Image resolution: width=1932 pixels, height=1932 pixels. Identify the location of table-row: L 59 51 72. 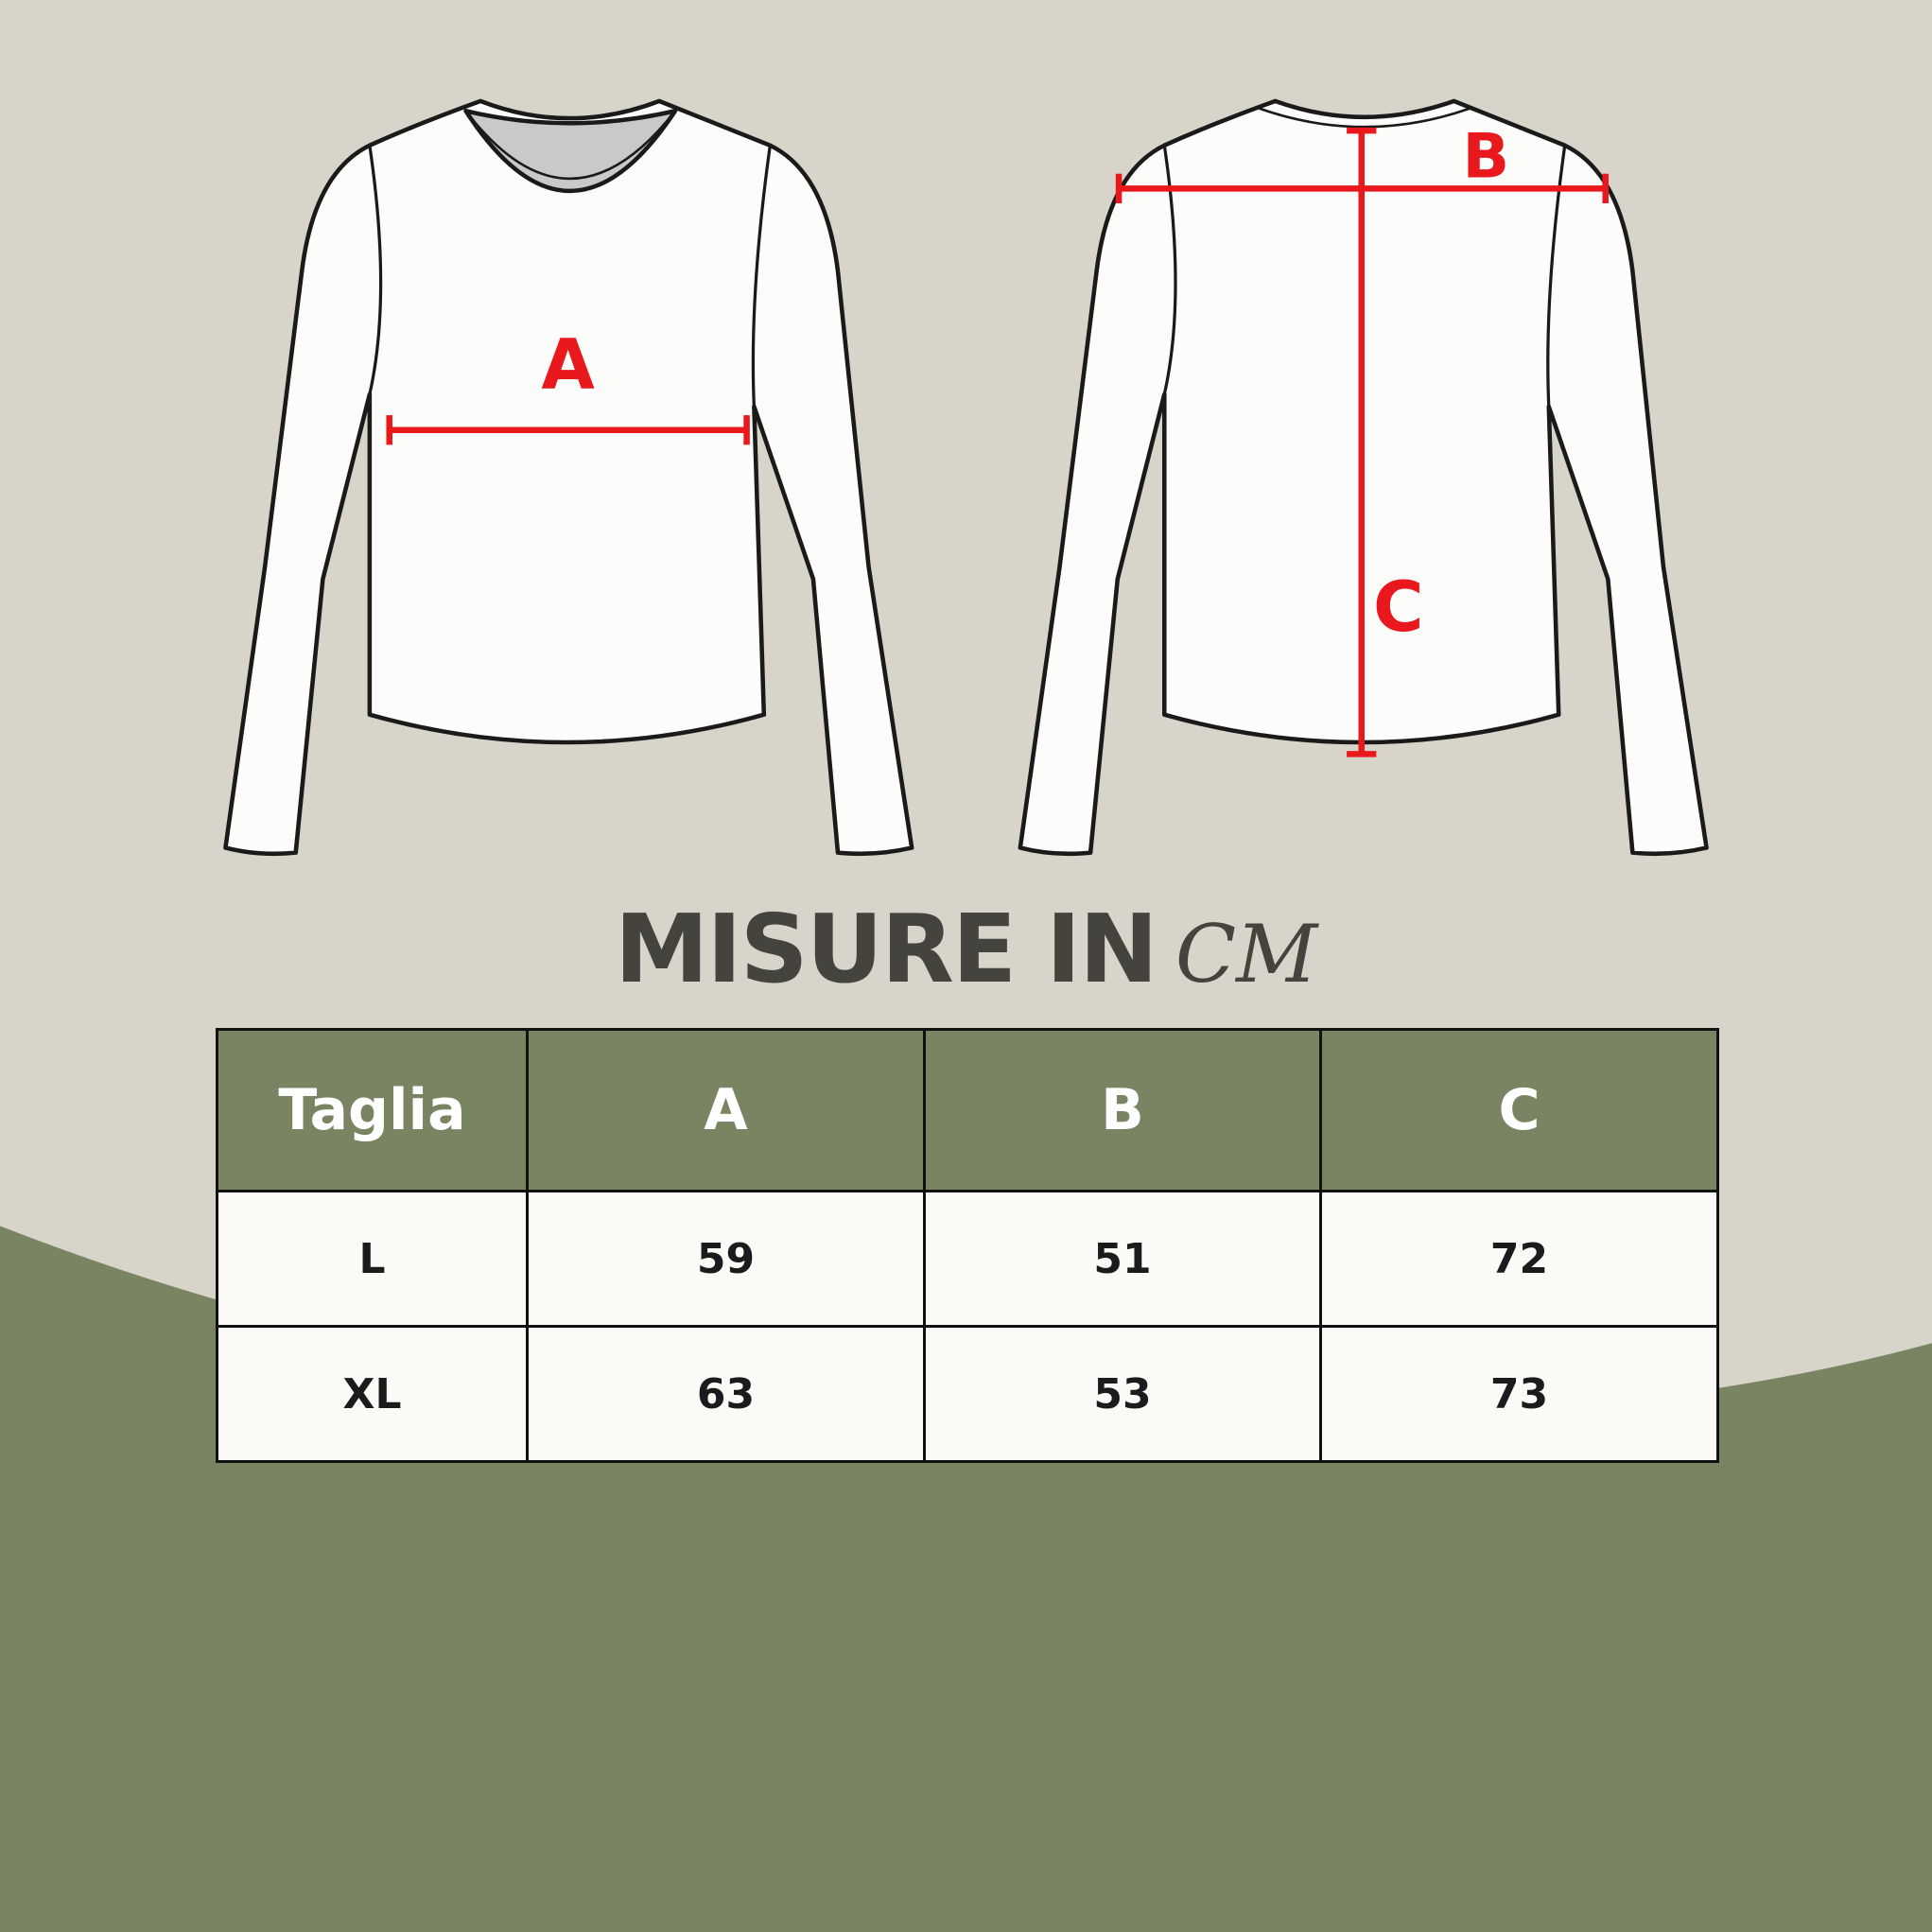
(967, 1259).